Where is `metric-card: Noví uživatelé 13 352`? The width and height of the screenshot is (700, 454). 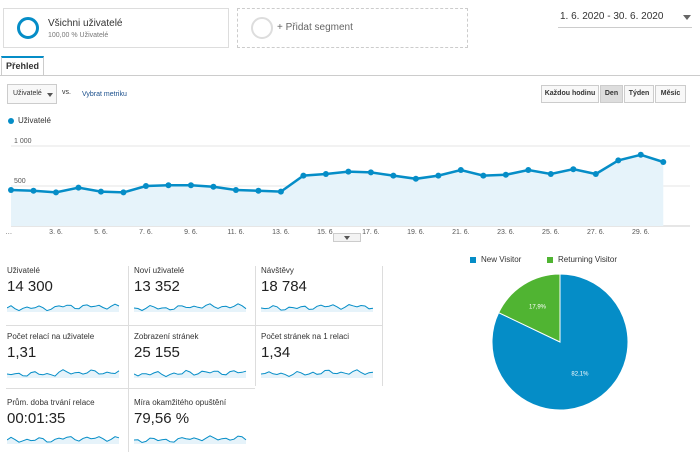 metric-card: Noví uživatelé 13 352 is located at coordinates (194, 294).